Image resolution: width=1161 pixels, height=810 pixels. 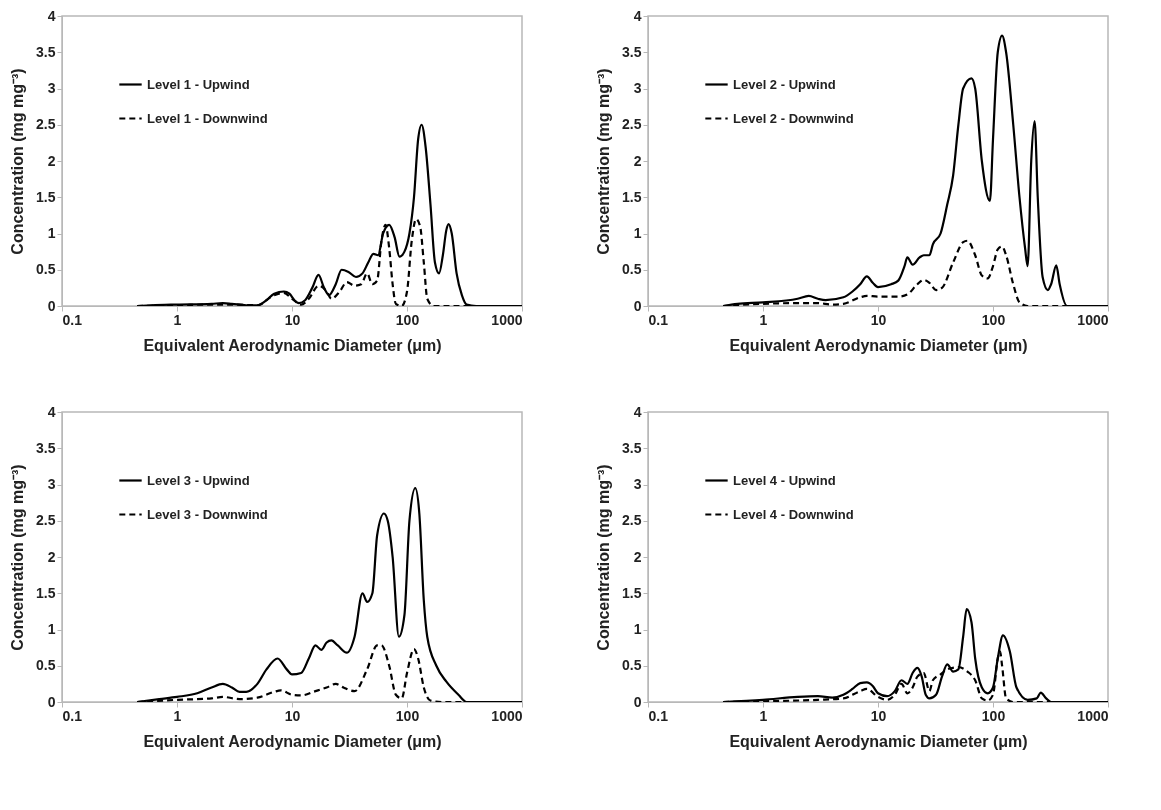 What do you see at coordinates (784, 84) in the screenshot?
I see `legend-label: Level 2 - Upwind` at bounding box center [784, 84].